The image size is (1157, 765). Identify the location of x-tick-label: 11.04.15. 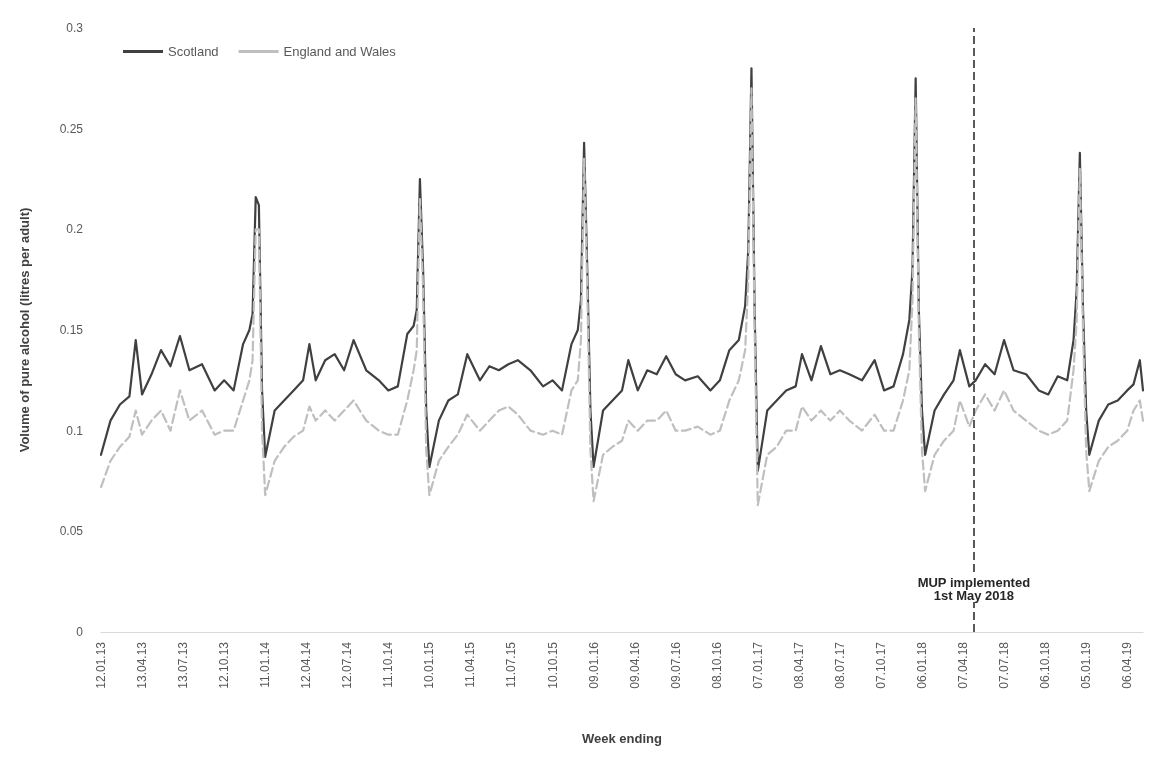
(470, 664).